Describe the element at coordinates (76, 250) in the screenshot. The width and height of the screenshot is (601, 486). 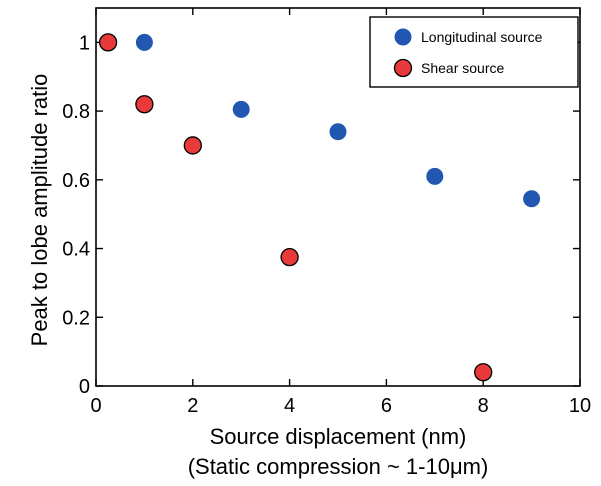
I see `y-tick-label: 0.4` at that location.